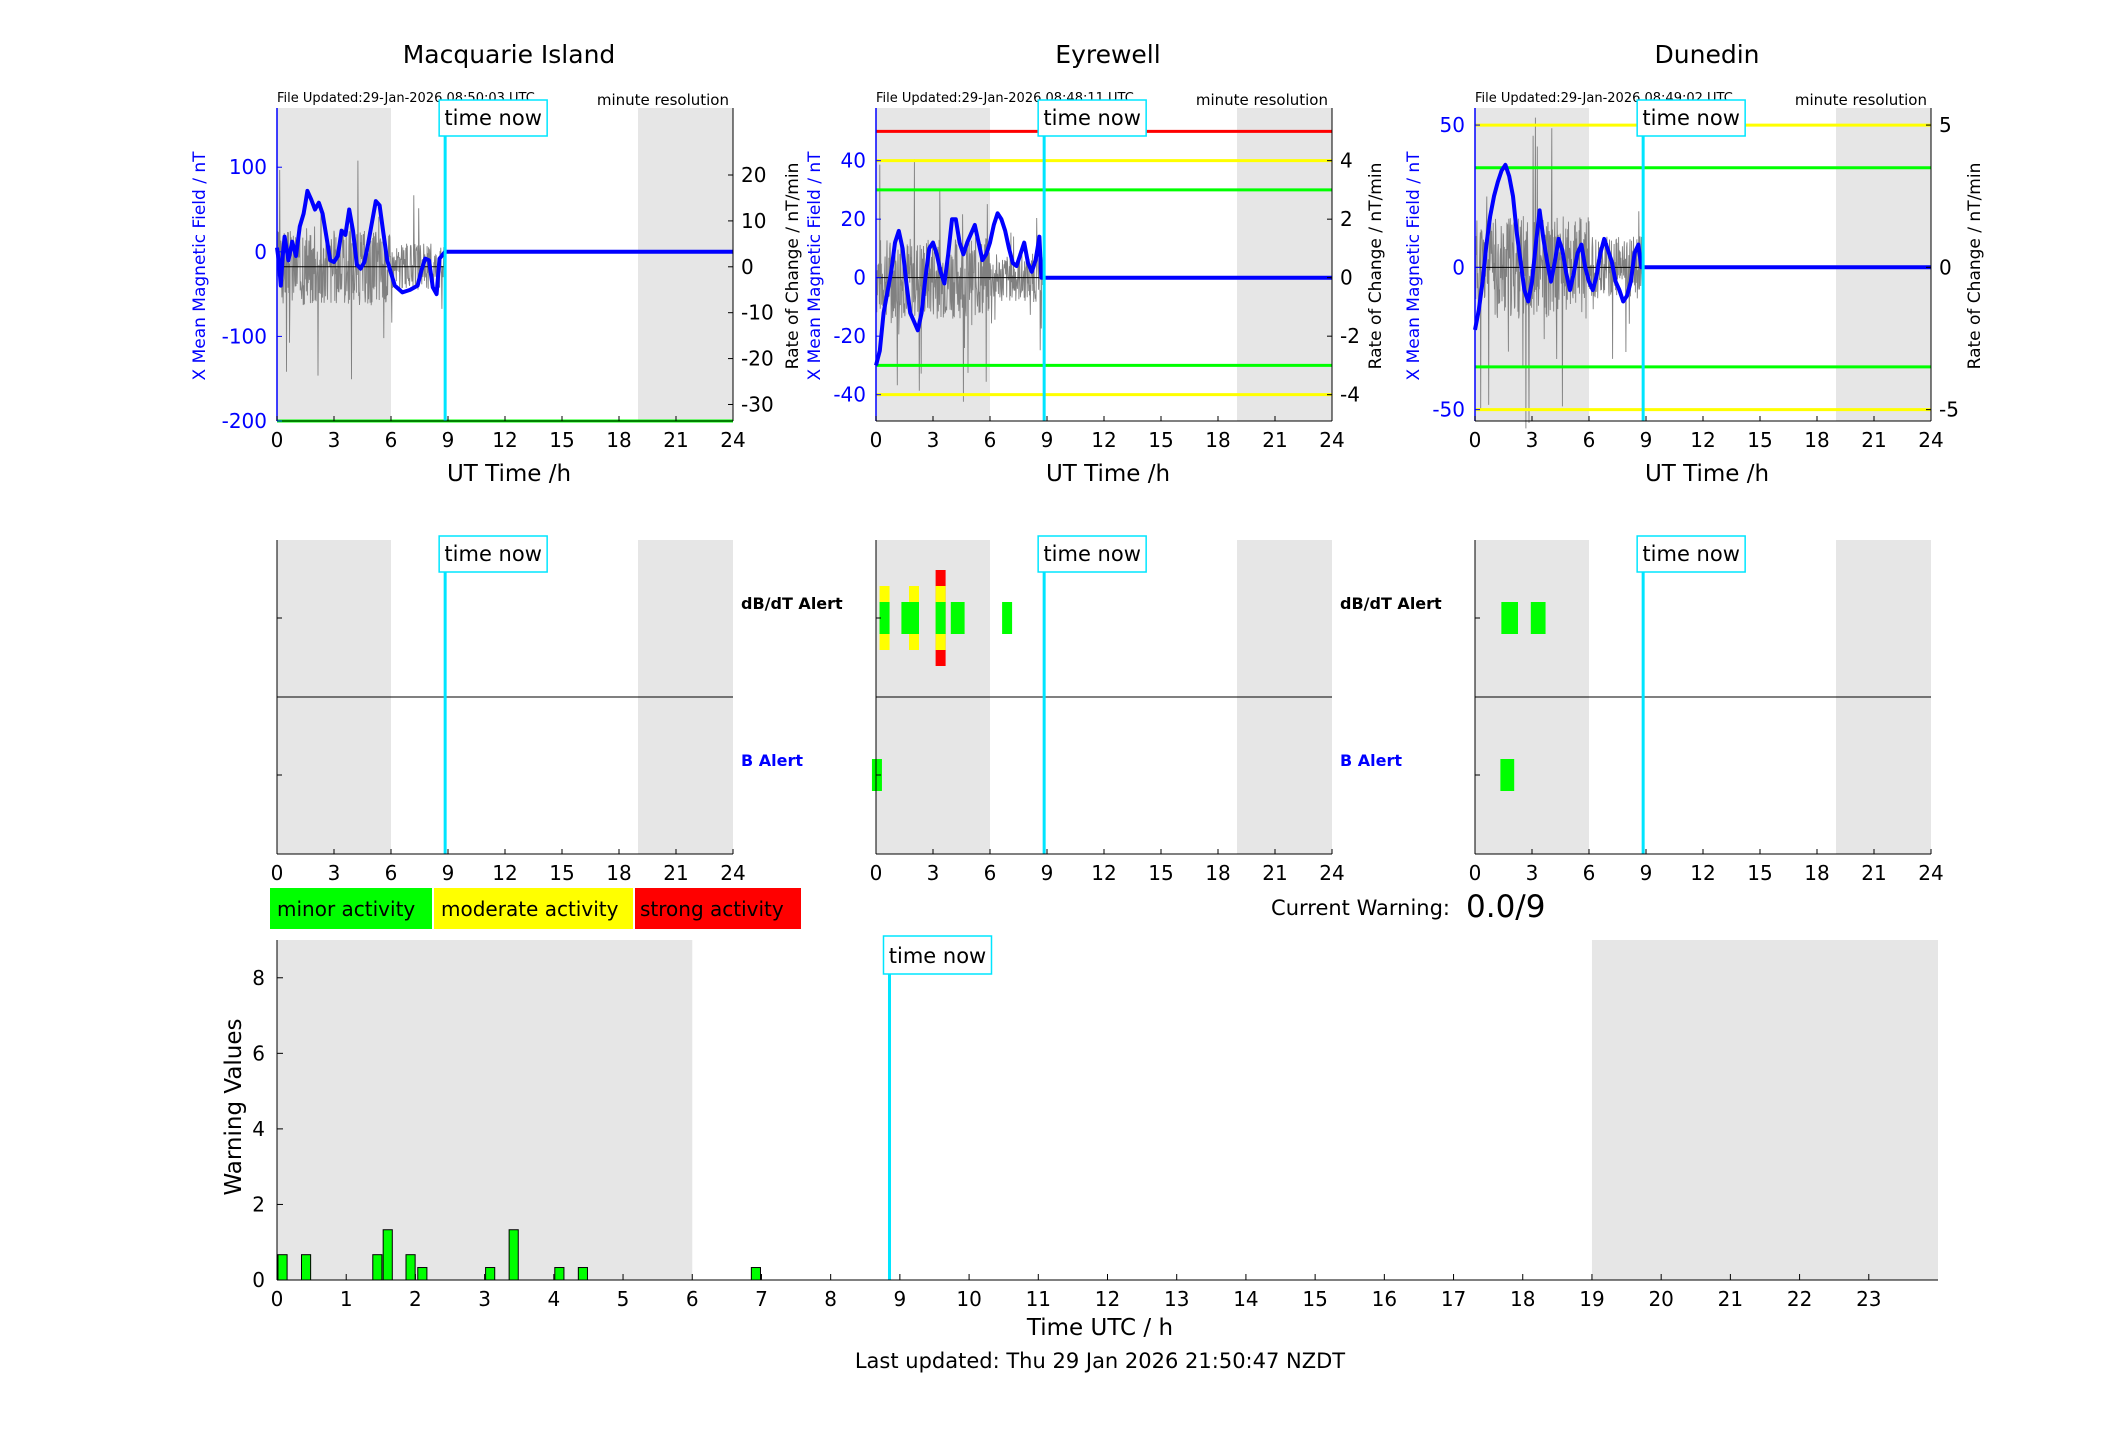  I want to click on y-right-tick-label: -4, so click(1350, 395).